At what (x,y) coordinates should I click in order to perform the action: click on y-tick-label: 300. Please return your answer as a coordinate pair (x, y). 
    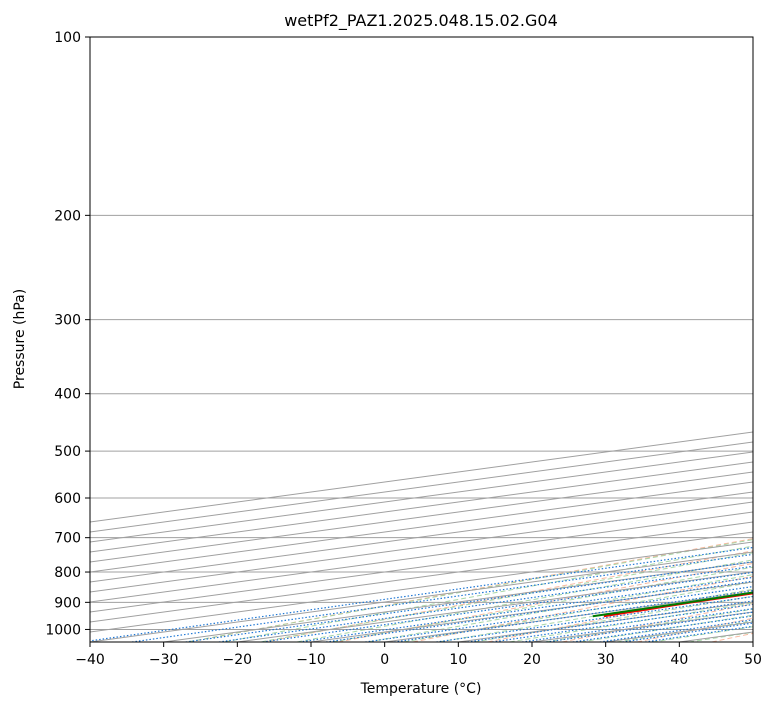
    Looking at the image, I should click on (67, 321).